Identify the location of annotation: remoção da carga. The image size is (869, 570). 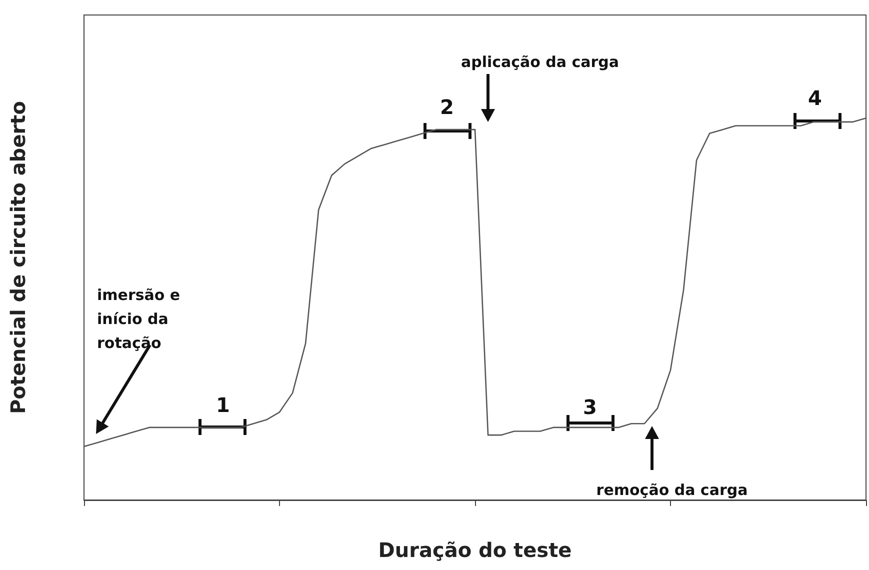
(672, 490).